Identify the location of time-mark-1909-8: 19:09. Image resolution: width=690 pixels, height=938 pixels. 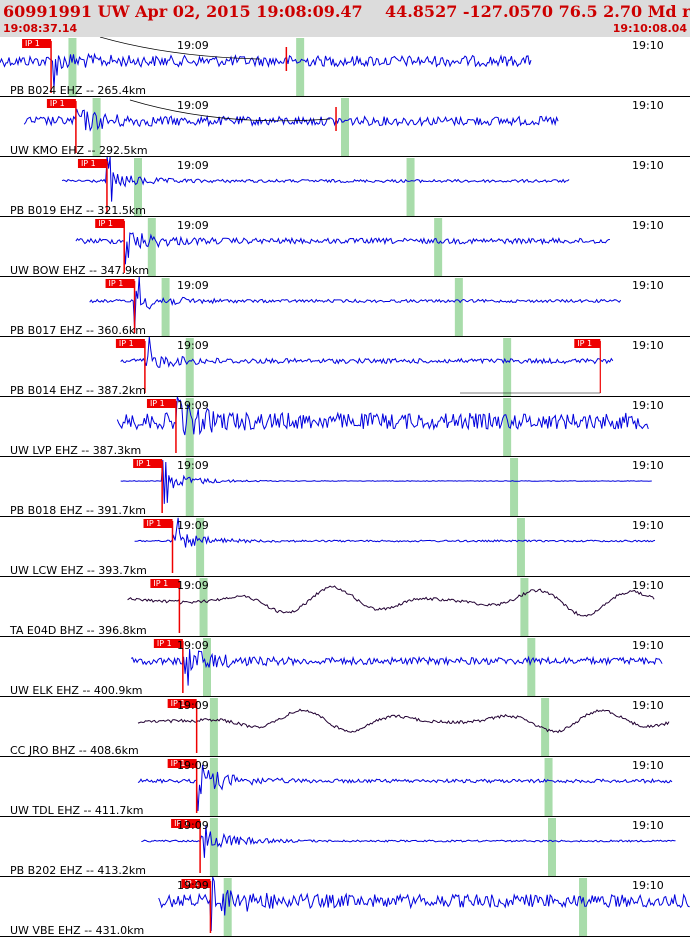
(193, 525).